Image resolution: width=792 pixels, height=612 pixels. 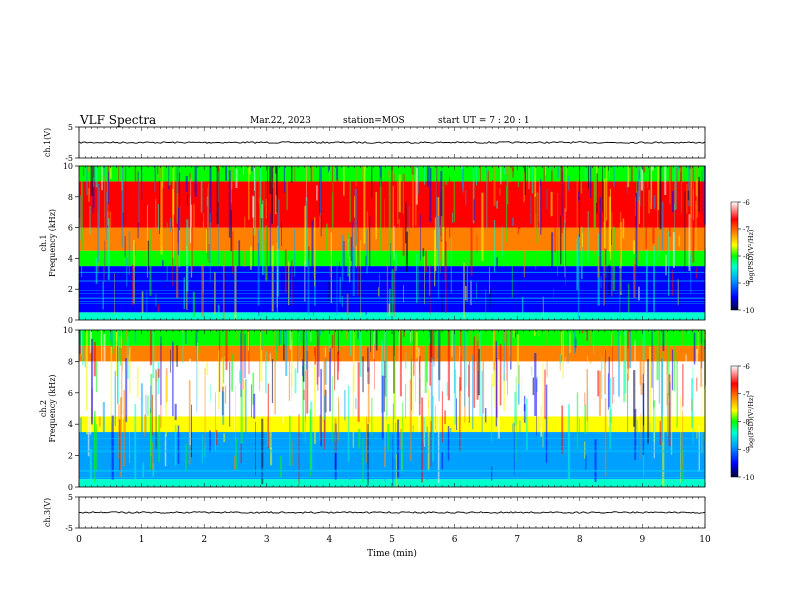 I want to click on y-axis-label: ch.1(V), so click(x=47, y=142).